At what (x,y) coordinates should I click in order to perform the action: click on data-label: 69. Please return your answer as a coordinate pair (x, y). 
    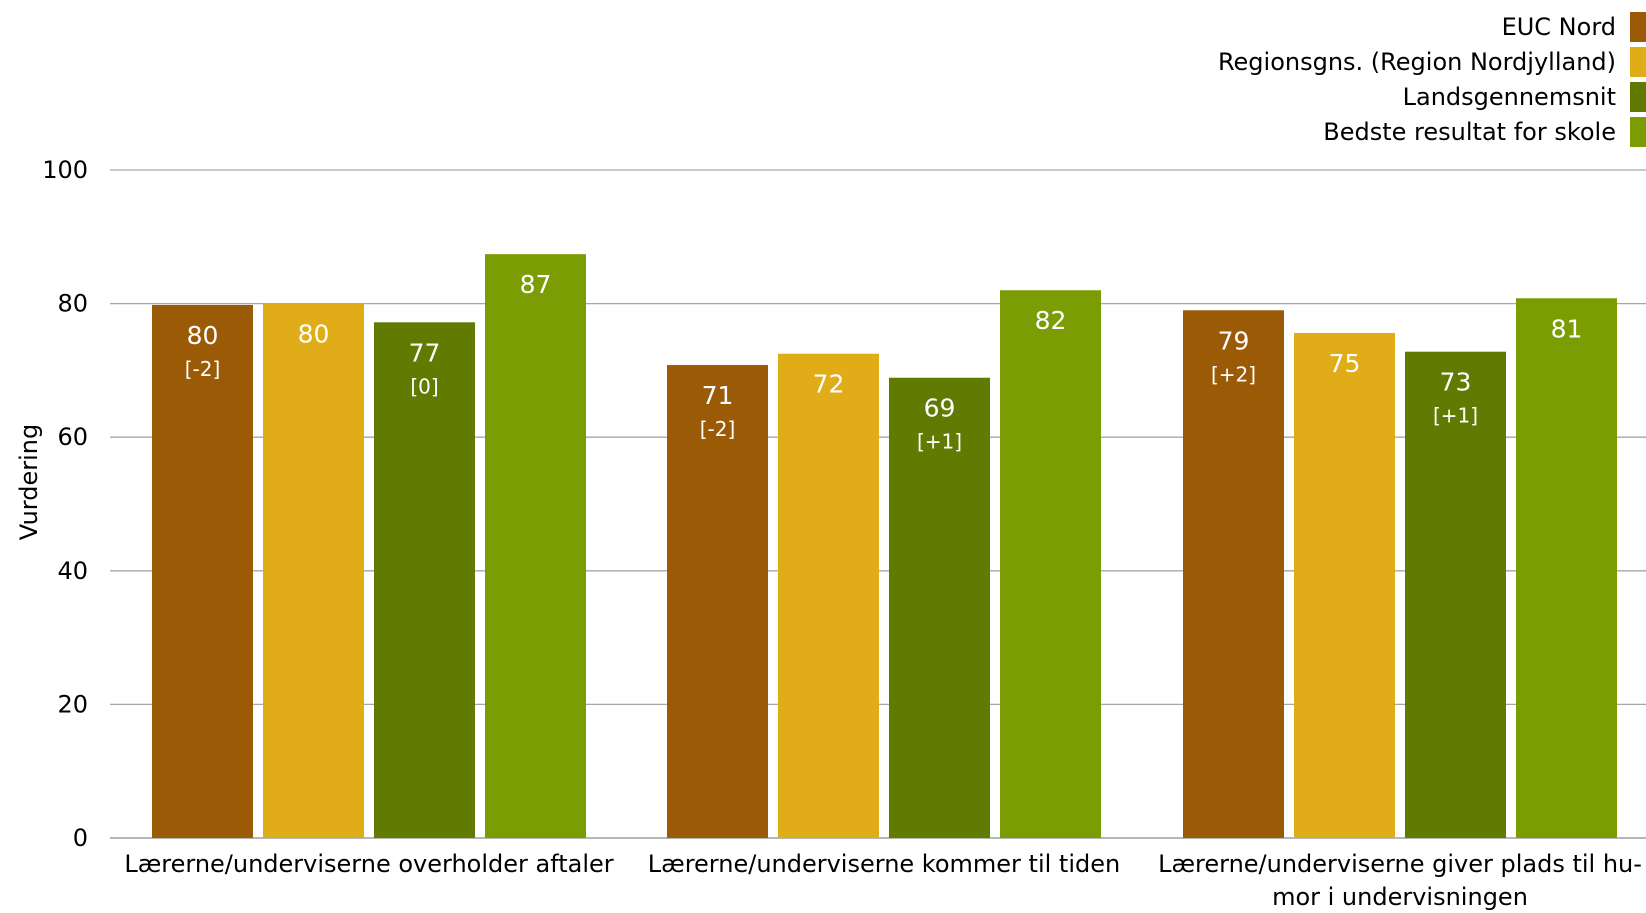
    Looking at the image, I should click on (940, 408).